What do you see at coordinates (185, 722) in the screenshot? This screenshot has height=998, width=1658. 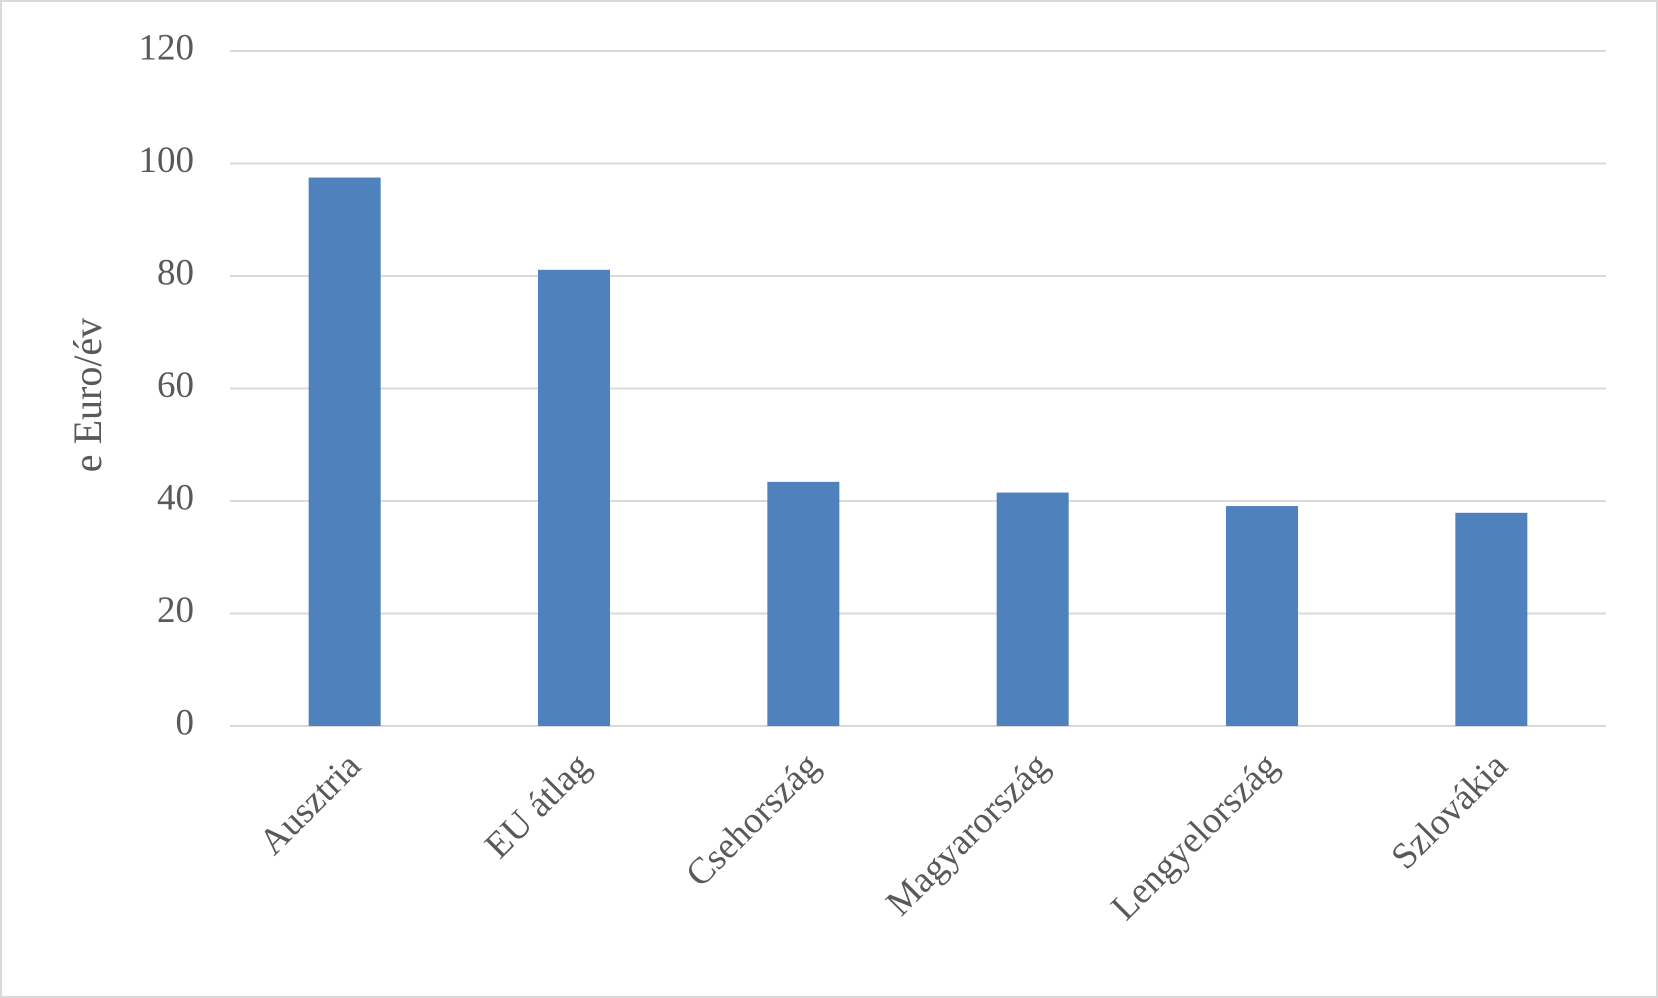 I see `y-tick-label: 0` at bounding box center [185, 722].